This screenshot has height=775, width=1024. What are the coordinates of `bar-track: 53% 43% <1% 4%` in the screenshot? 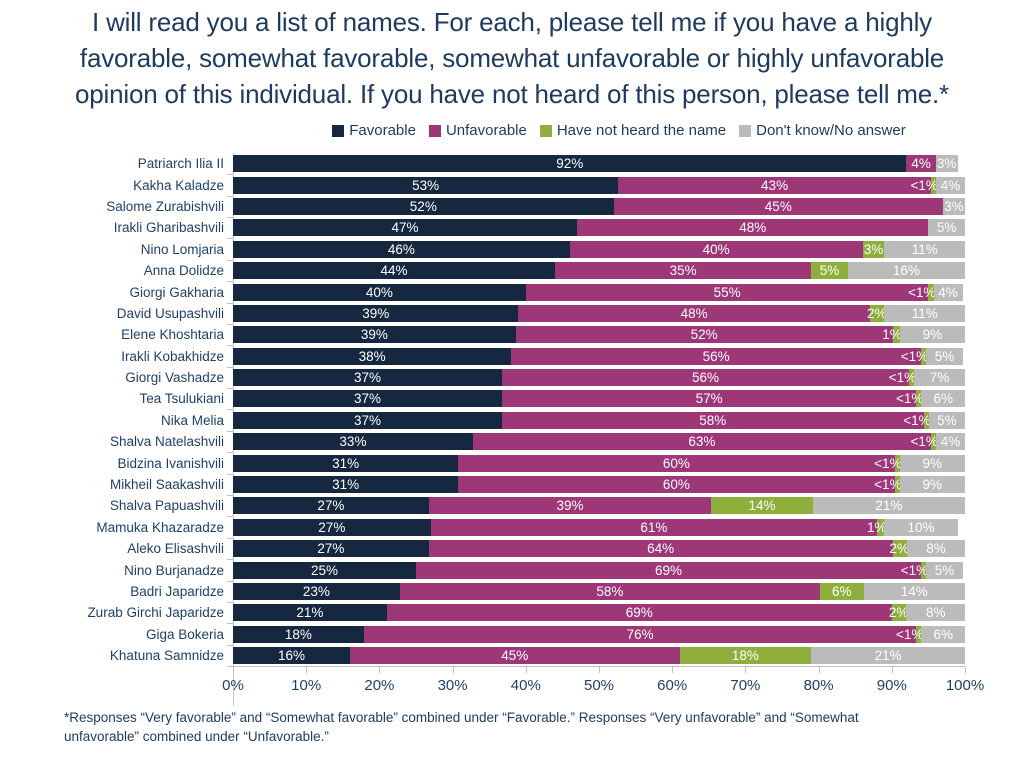 It's located at (596, 186).